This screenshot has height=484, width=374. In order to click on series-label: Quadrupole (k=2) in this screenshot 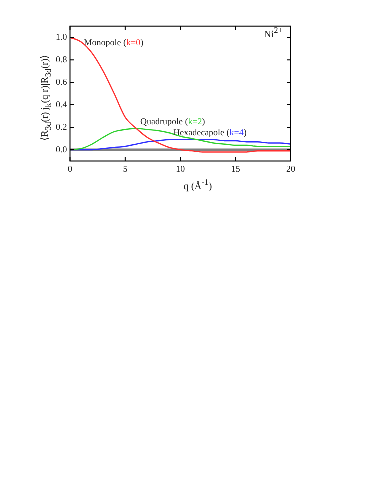, I will do `click(173, 121)`.